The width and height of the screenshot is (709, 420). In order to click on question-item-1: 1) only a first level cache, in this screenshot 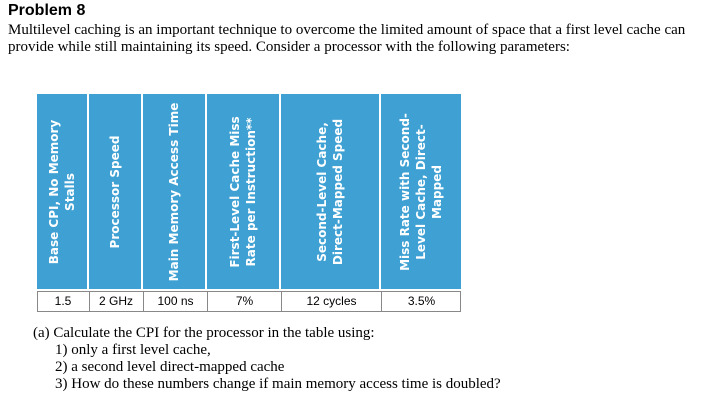, I will do `click(133, 350)`.